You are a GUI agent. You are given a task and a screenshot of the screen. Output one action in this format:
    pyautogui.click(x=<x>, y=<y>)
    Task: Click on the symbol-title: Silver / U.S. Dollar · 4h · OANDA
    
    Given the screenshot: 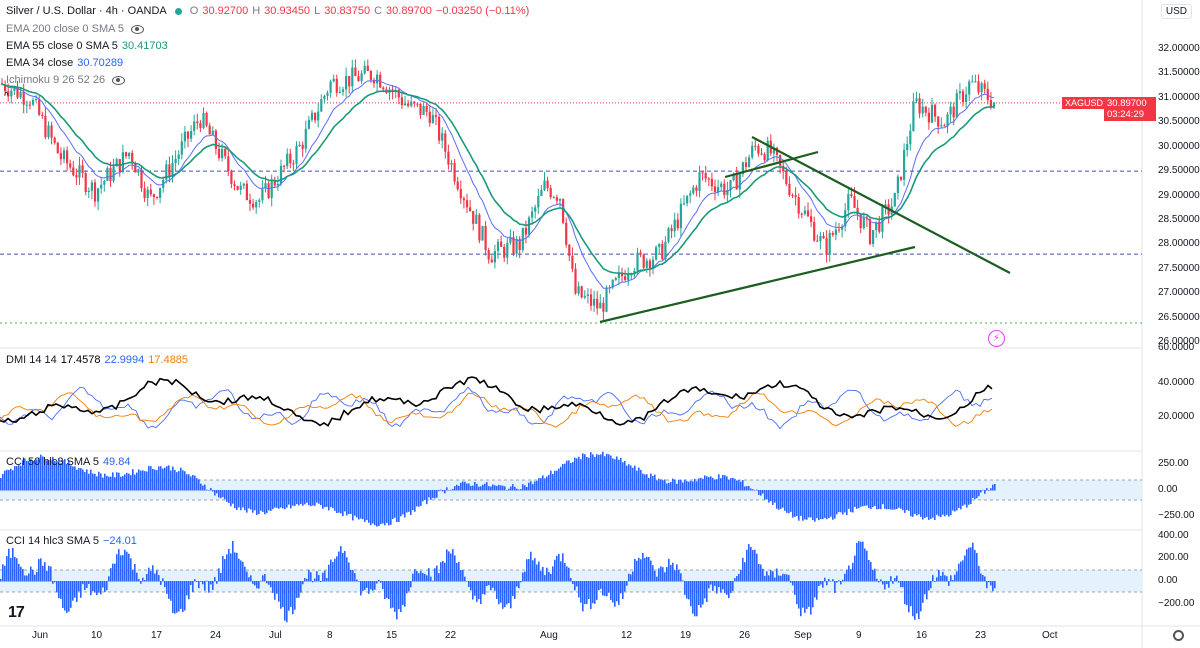 What is the action you would take?
    pyautogui.click(x=86, y=11)
    